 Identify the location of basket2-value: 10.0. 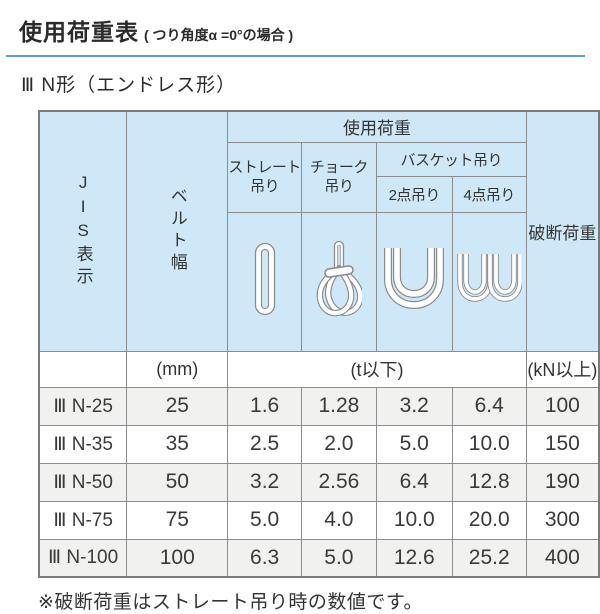
(414, 520).